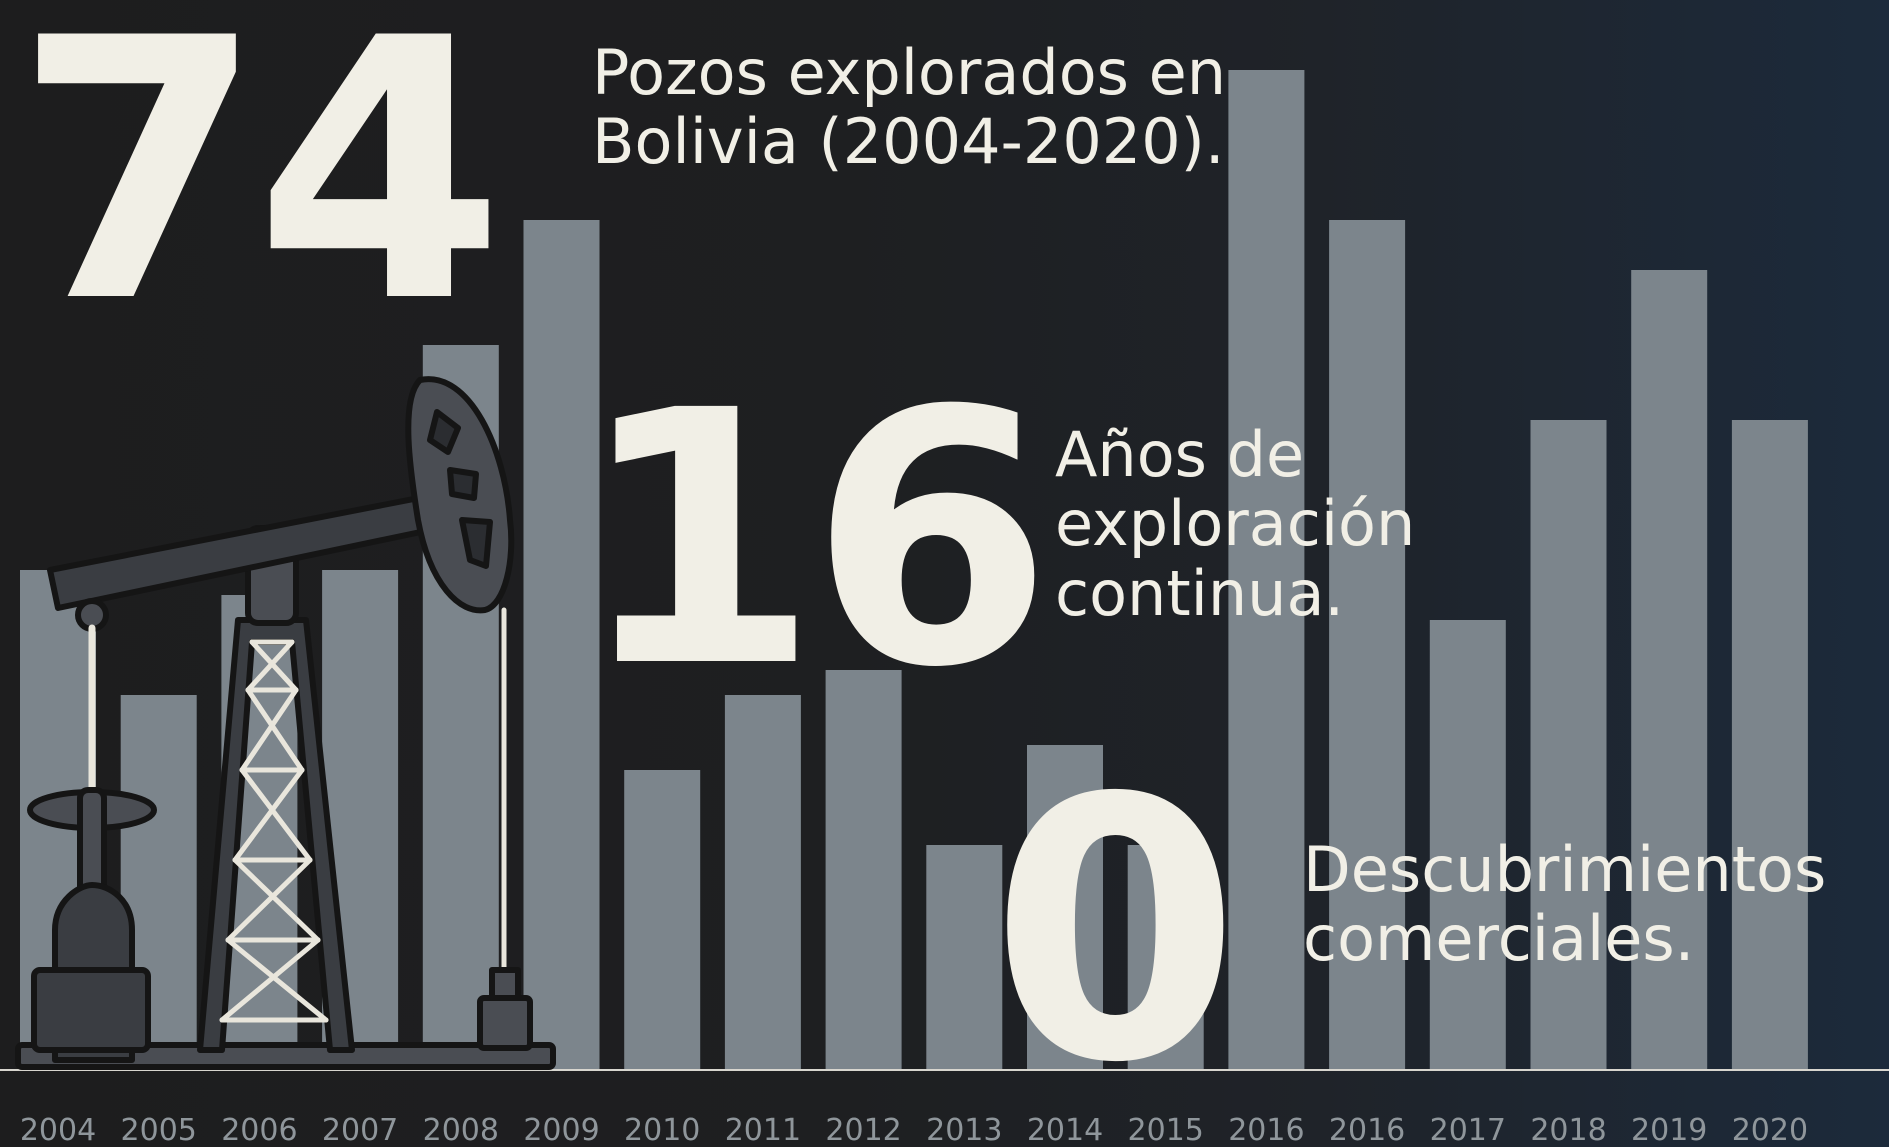 This screenshot has width=1889, height=1147. I want to click on x-tick-label: 2004, so click(58, 1130).